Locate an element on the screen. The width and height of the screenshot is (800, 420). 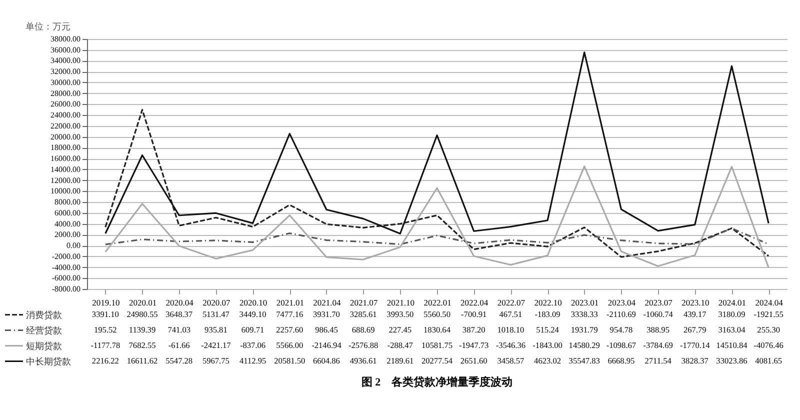
data-label: 7682.55 is located at coordinates (142, 345).